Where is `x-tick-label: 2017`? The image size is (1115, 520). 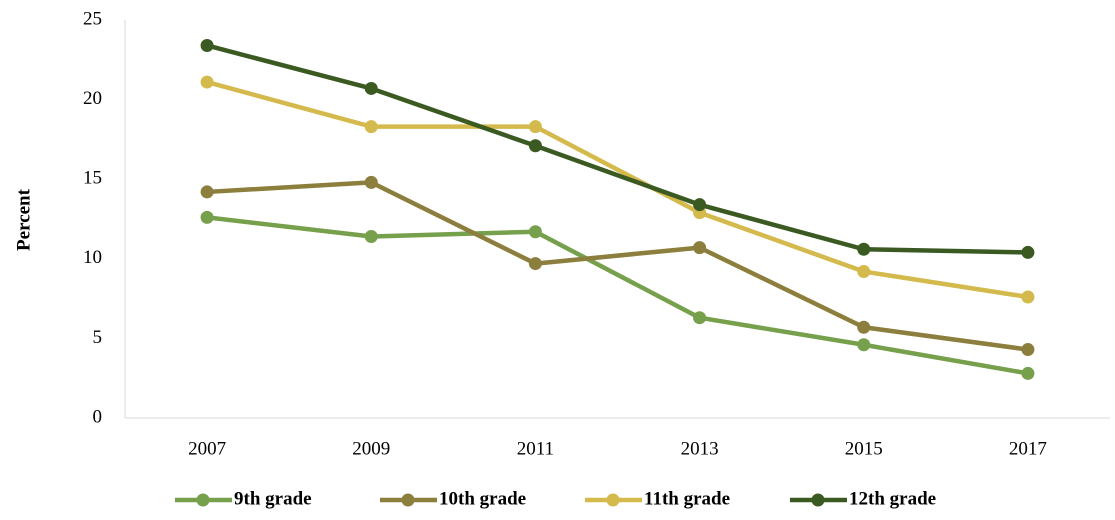 x-tick-label: 2017 is located at coordinates (1028, 448).